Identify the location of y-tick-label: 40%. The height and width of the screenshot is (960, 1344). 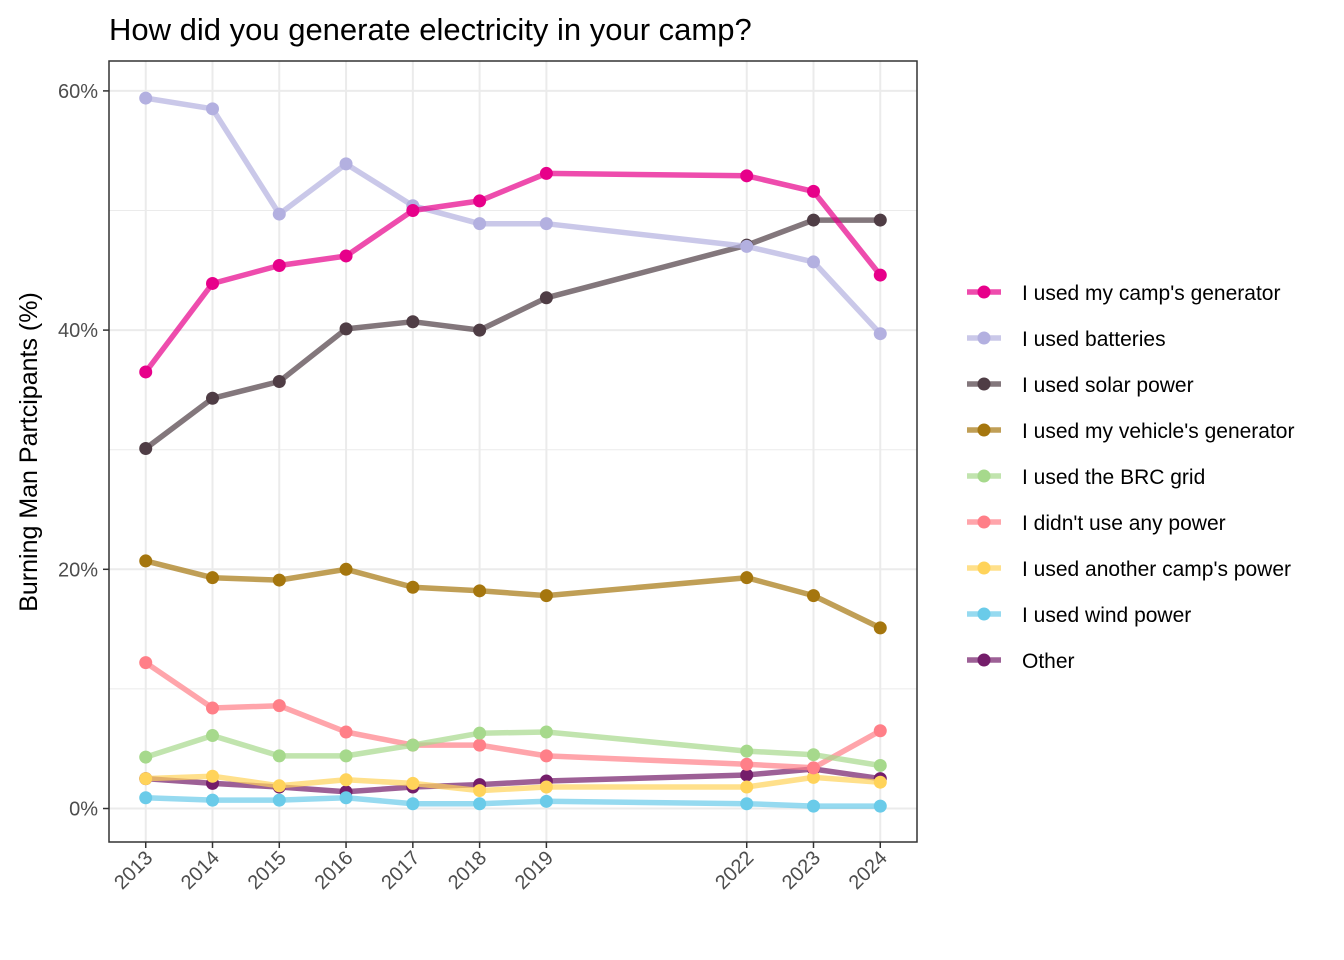
(78, 331).